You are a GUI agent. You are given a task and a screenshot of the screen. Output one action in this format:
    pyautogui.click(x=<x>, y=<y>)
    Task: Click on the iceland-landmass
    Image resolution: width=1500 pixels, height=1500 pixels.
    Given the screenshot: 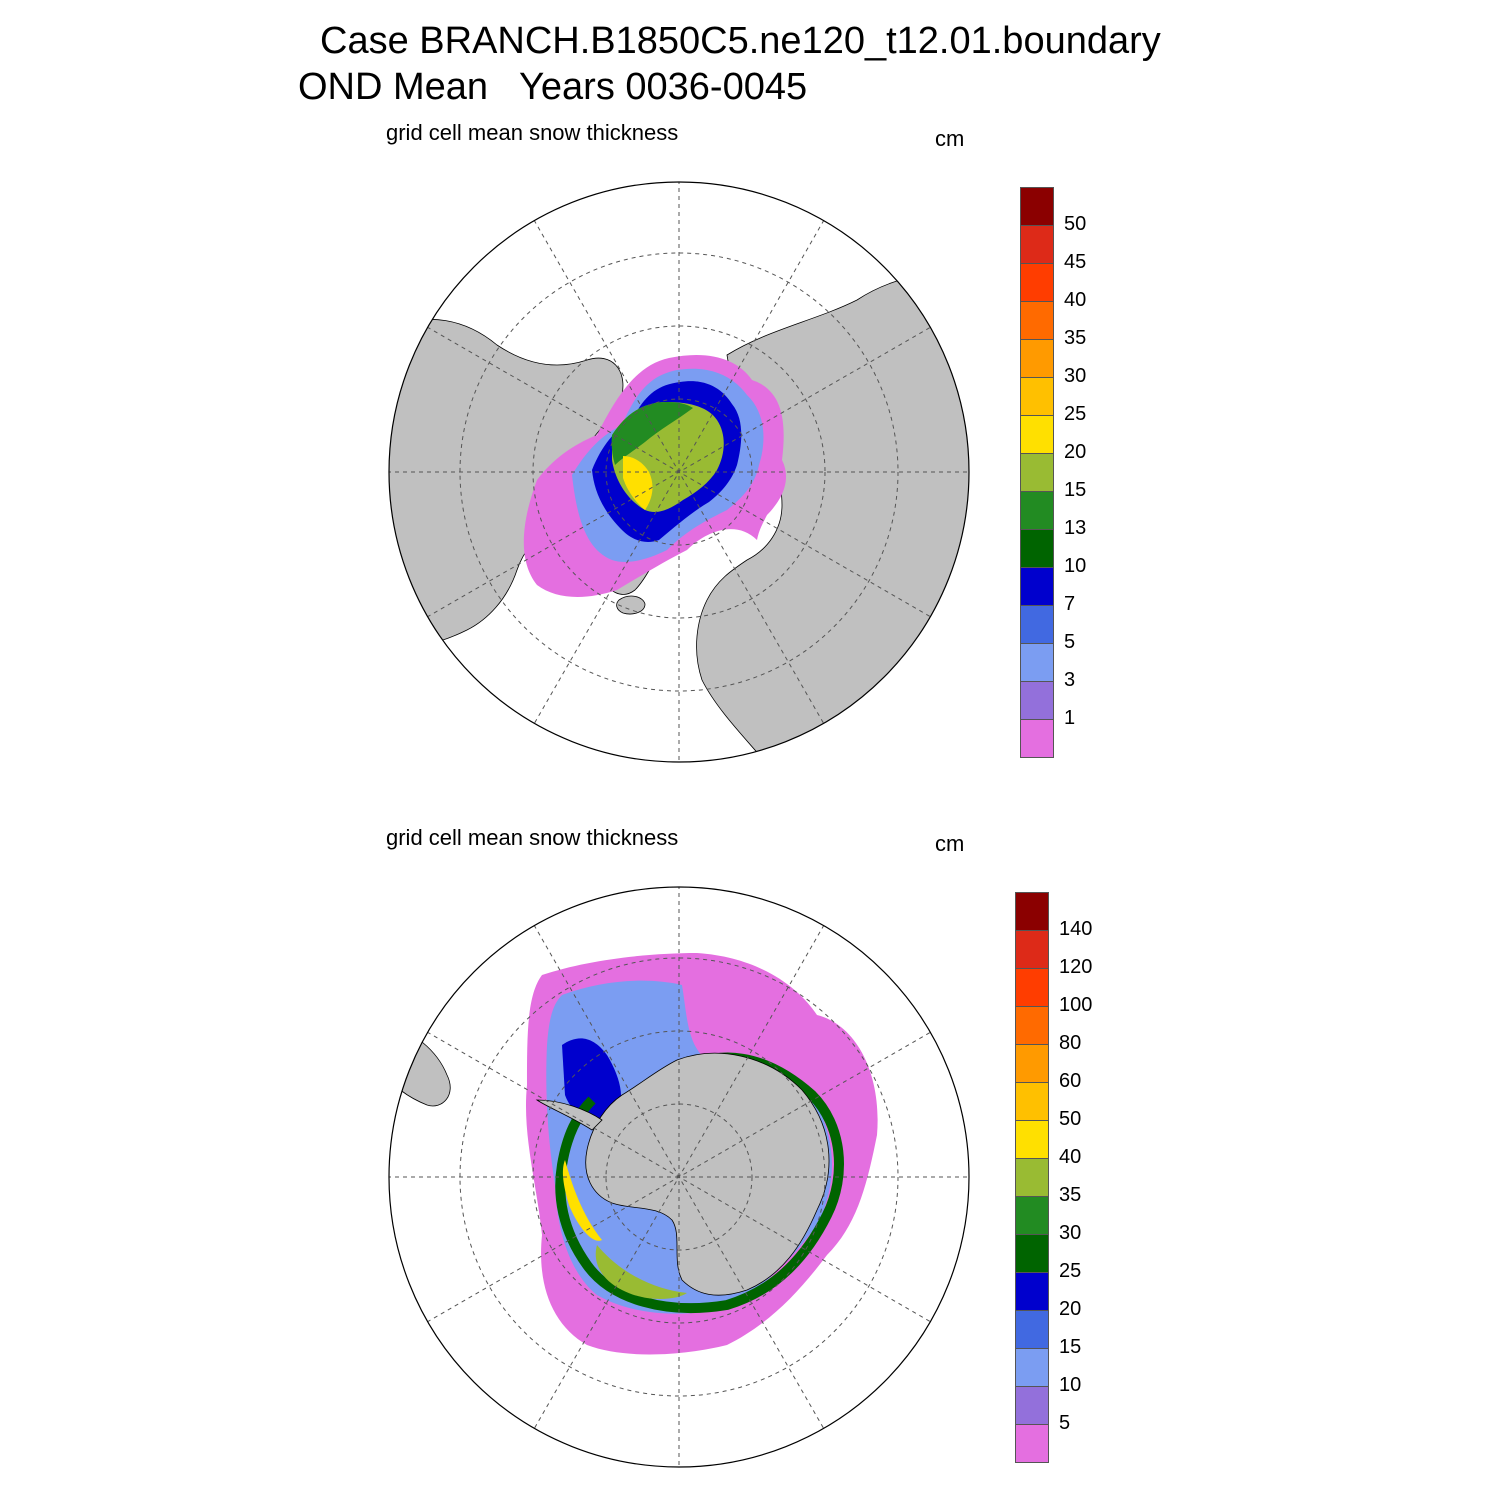 What is the action you would take?
    pyautogui.click(x=631, y=605)
    